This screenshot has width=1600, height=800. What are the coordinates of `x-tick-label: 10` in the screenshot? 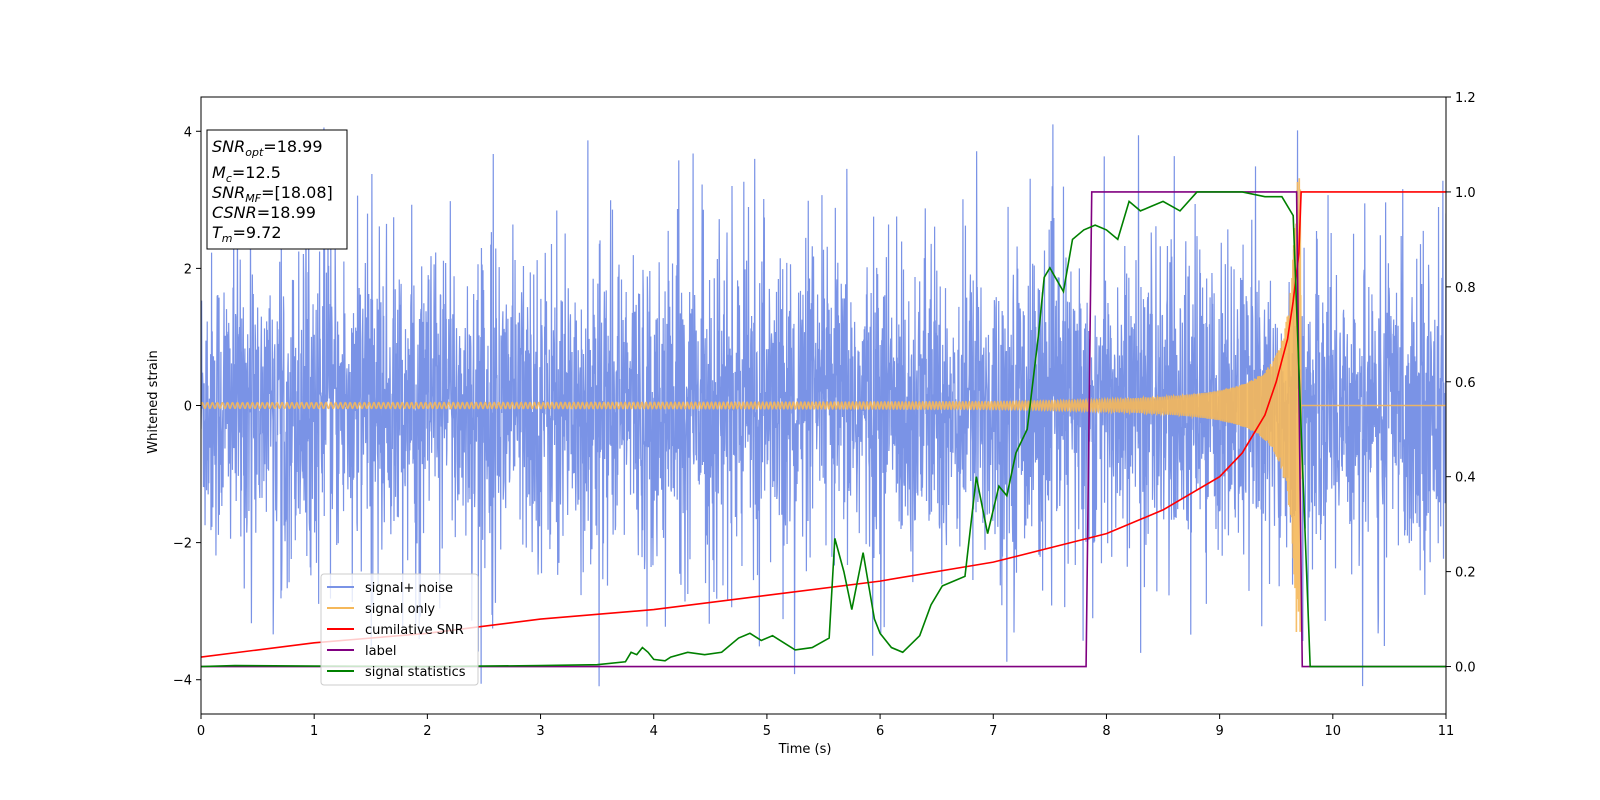 It's located at (1333, 731).